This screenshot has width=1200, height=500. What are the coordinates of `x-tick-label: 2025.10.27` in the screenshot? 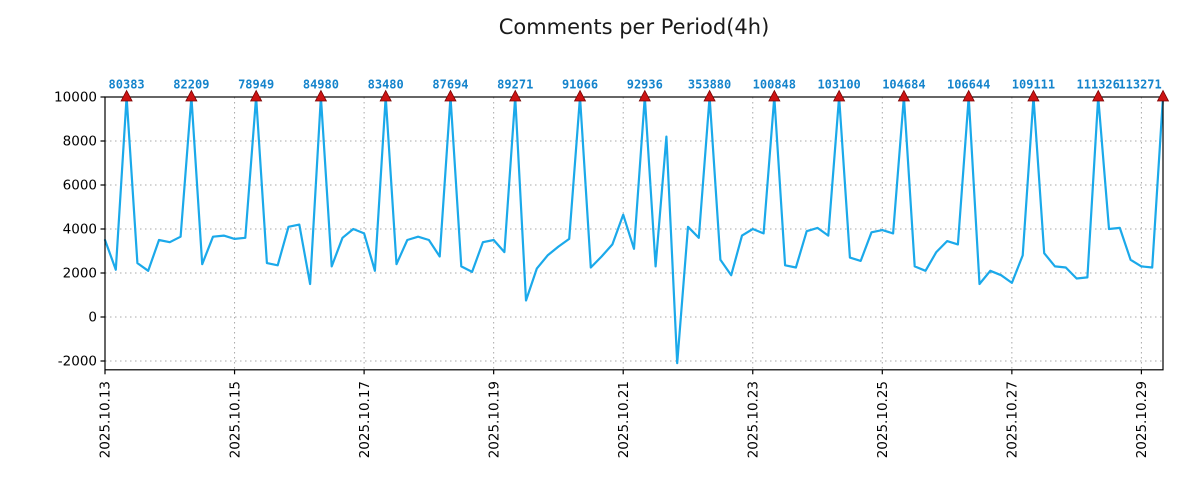 It's located at (1013, 419).